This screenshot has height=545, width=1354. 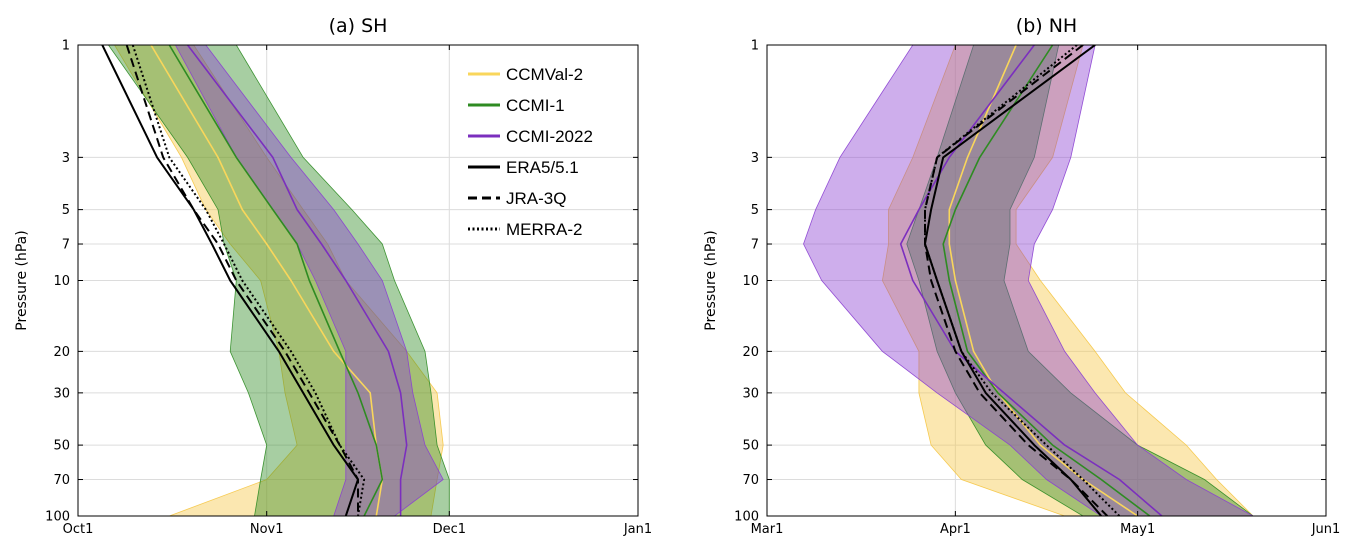 What do you see at coordinates (78, 529) in the screenshot?
I see `x-tick-label: Oct1` at bounding box center [78, 529].